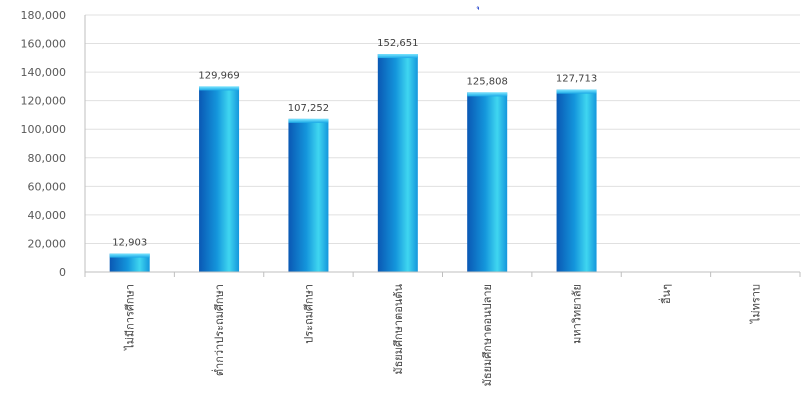  What do you see at coordinates (665, 294) in the screenshot?
I see `category-label: อื่นๆ` at bounding box center [665, 294].